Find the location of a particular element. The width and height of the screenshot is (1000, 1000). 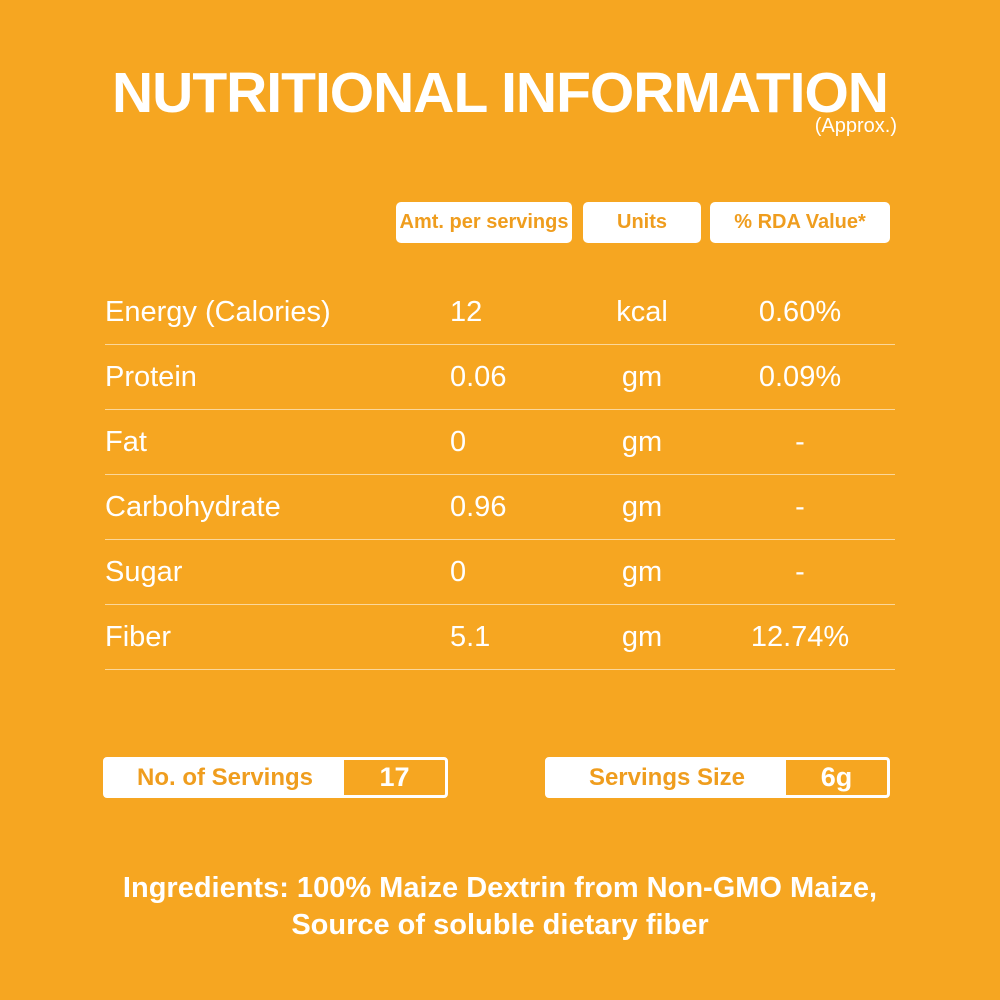

page-title: NUTRITIONAL INFORMATION is located at coordinates (500, 93).